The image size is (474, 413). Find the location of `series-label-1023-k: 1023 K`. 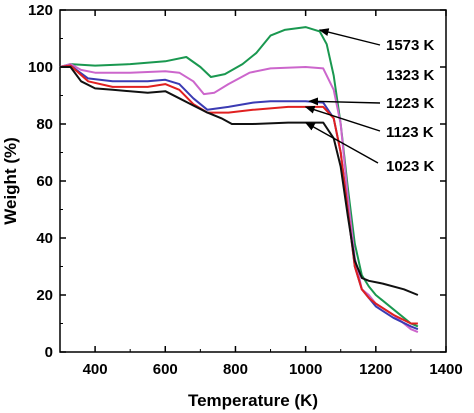

series-label-1023-k: 1023 K is located at coordinates (410, 166).